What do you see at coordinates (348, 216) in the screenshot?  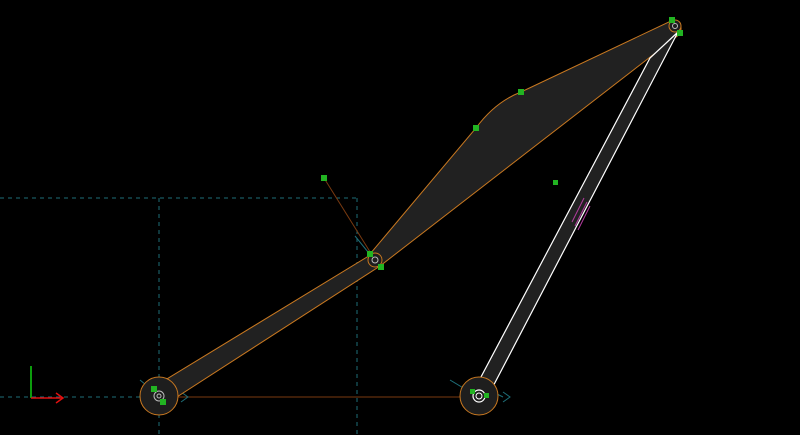 I see `leader-line` at bounding box center [348, 216].